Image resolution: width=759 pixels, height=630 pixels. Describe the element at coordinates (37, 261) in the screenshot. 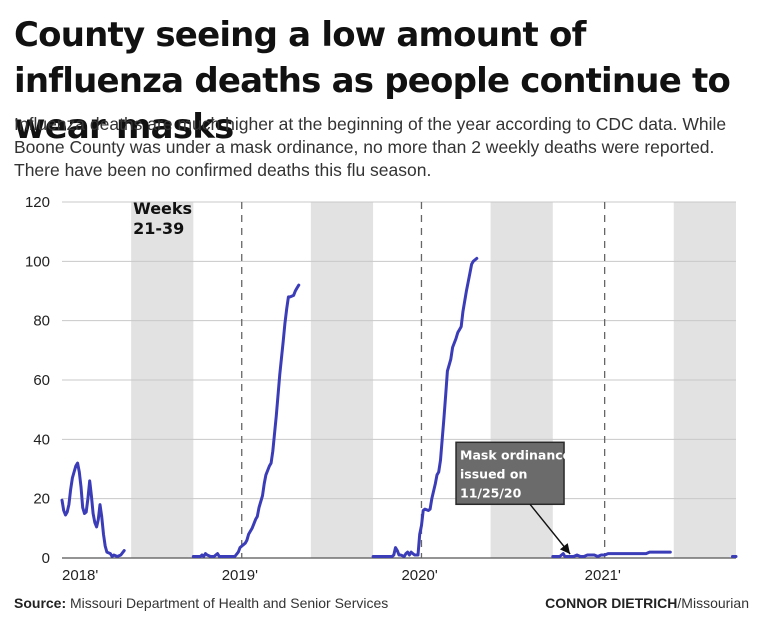

I see `y-tick-label: 100` at that location.